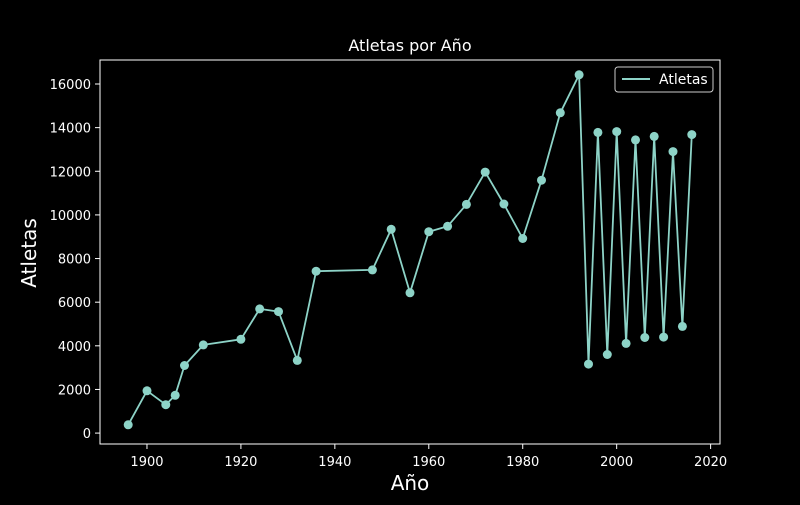 The width and height of the screenshot is (800, 505). Describe the element at coordinates (409, 45) in the screenshot. I see `chart-title: Atletas por Año` at that location.